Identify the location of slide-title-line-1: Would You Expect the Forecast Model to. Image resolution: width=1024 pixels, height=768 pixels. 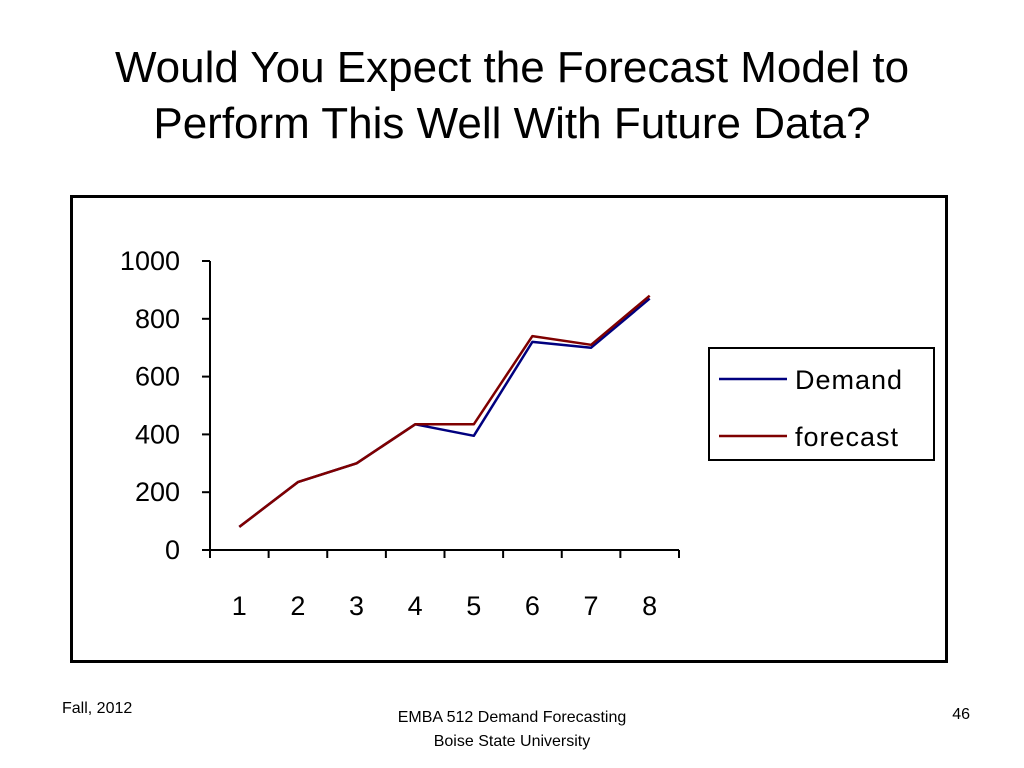
(512, 67).